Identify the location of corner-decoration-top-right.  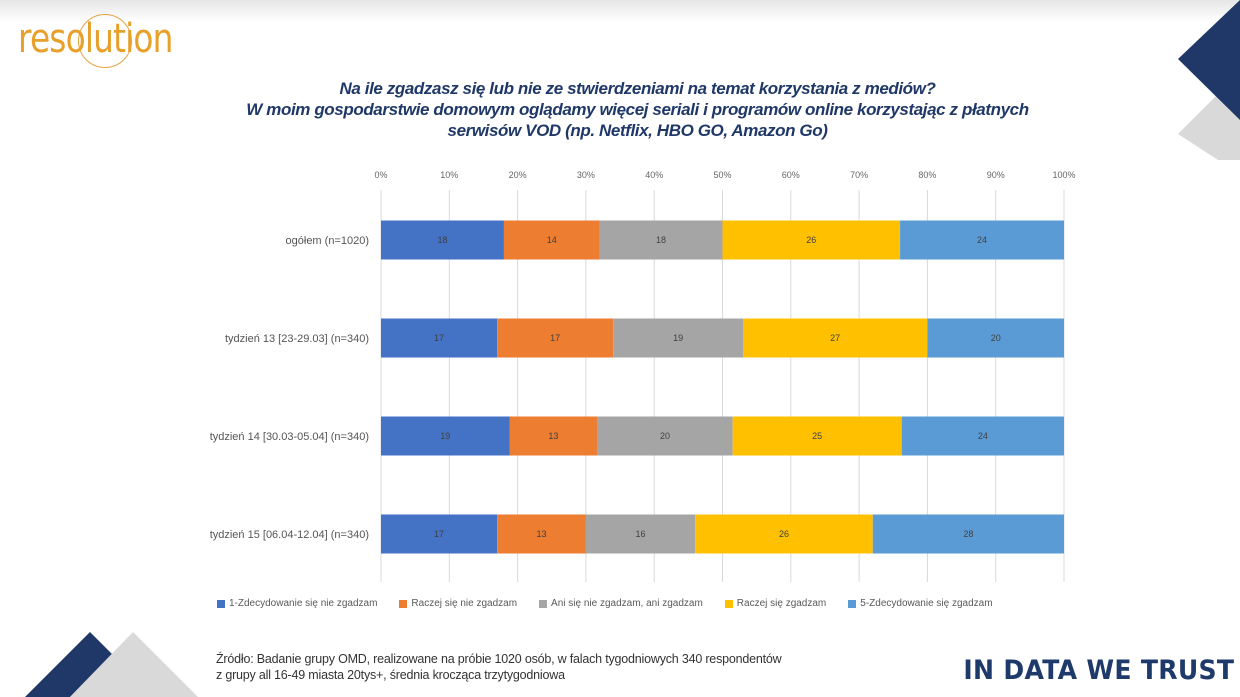
(1209, 80).